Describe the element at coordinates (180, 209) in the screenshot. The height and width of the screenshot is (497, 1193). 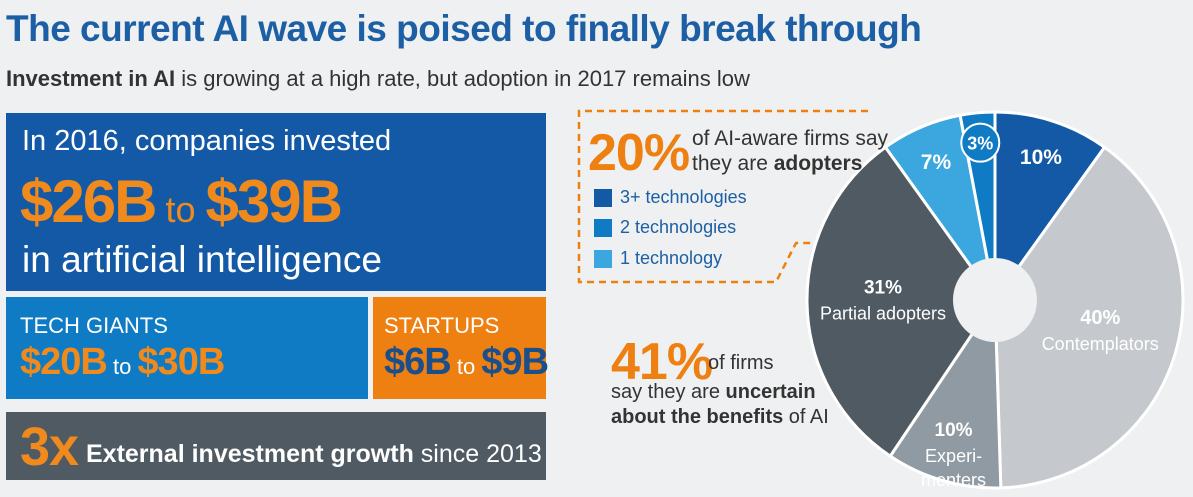
I see `investment-to: to` at that location.